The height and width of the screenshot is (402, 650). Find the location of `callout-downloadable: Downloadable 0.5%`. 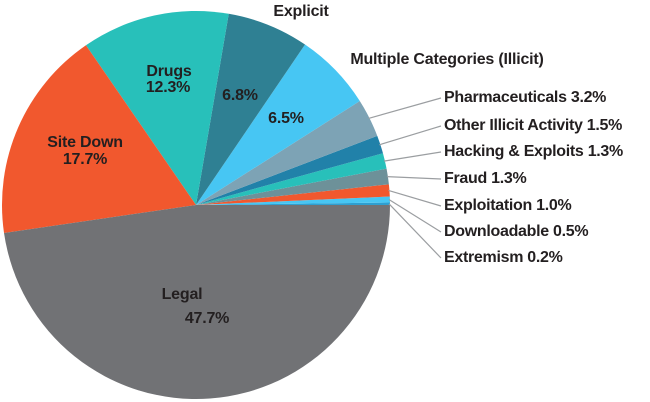

callout-downloadable: Downloadable 0.5% is located at coordinates (516, 232).